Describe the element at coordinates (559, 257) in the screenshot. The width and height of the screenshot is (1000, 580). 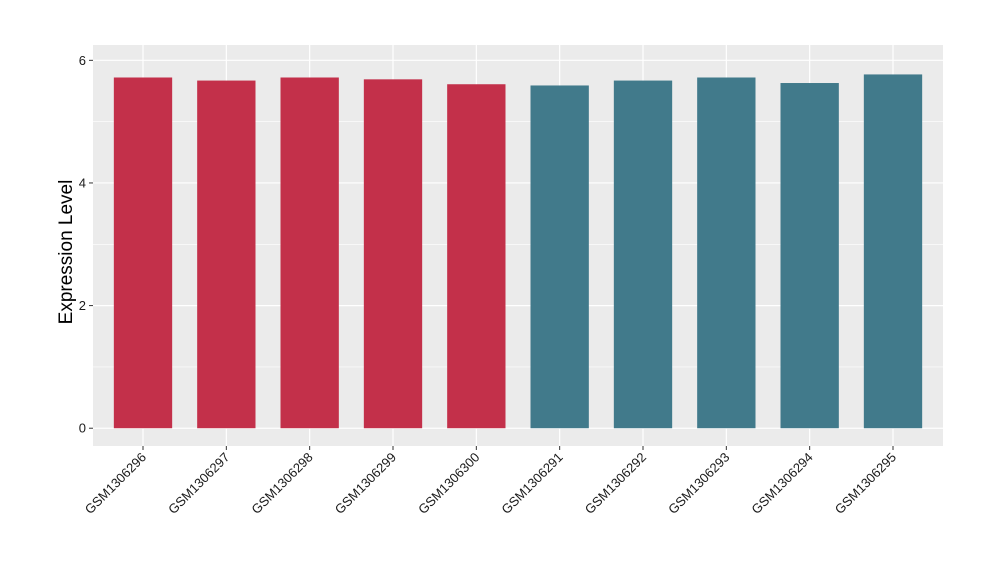
I see `bar-GSM1306291` at that location.